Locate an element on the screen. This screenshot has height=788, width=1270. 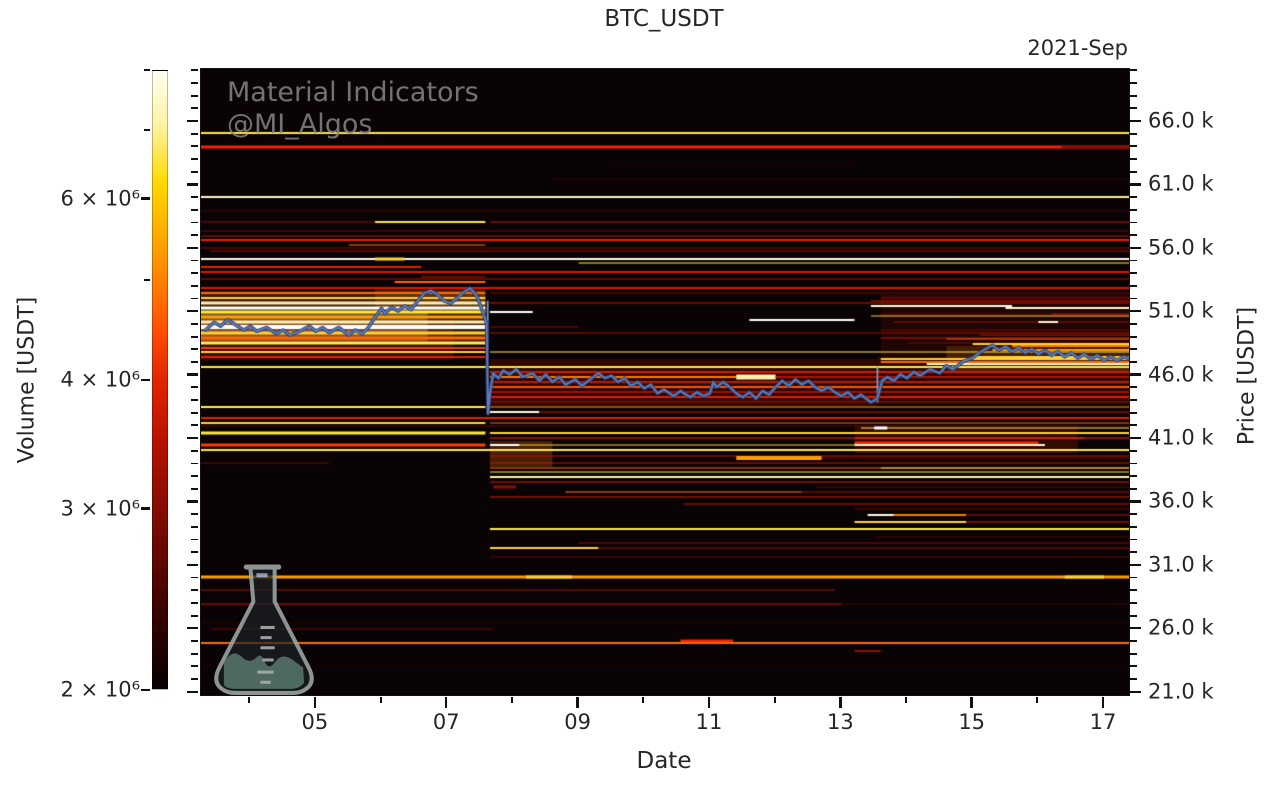
flask-icon is located at coordinates (264, 629).